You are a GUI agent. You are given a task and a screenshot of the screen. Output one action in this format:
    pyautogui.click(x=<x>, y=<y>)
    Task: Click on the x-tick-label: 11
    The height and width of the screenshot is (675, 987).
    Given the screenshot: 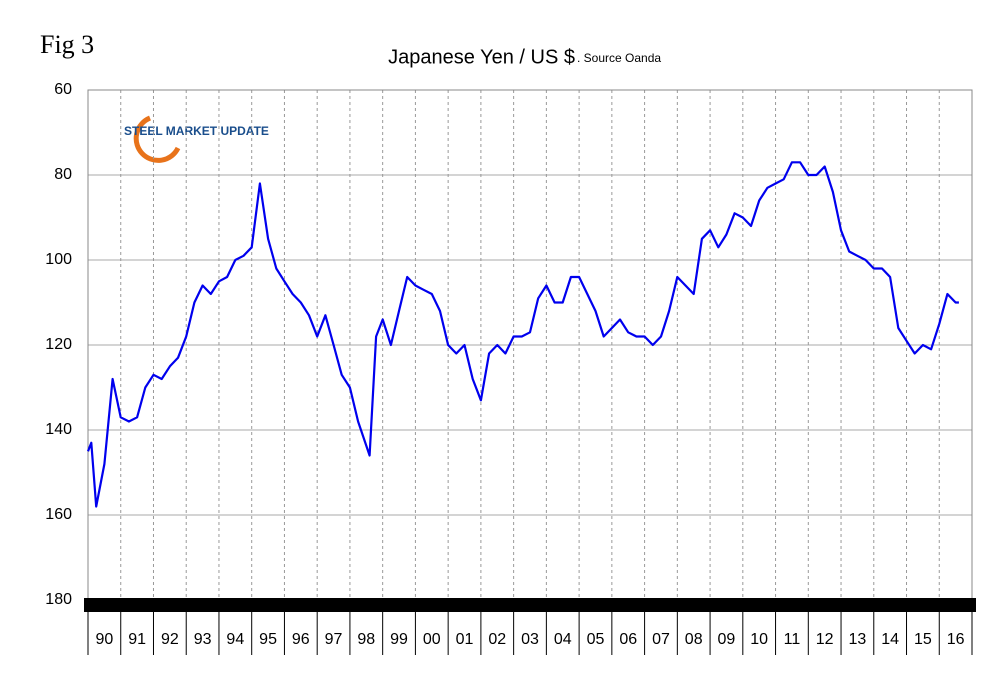 What is the action you would take?
    pyautogui.click(x=792, y=639)
    